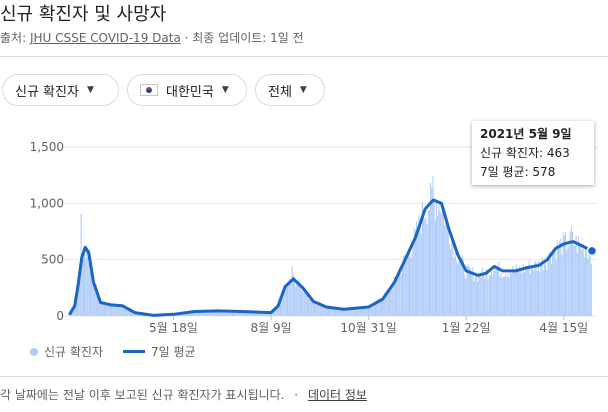  I want to click on metric-dropdown-label: 신규 확진자, so click(47, 92).